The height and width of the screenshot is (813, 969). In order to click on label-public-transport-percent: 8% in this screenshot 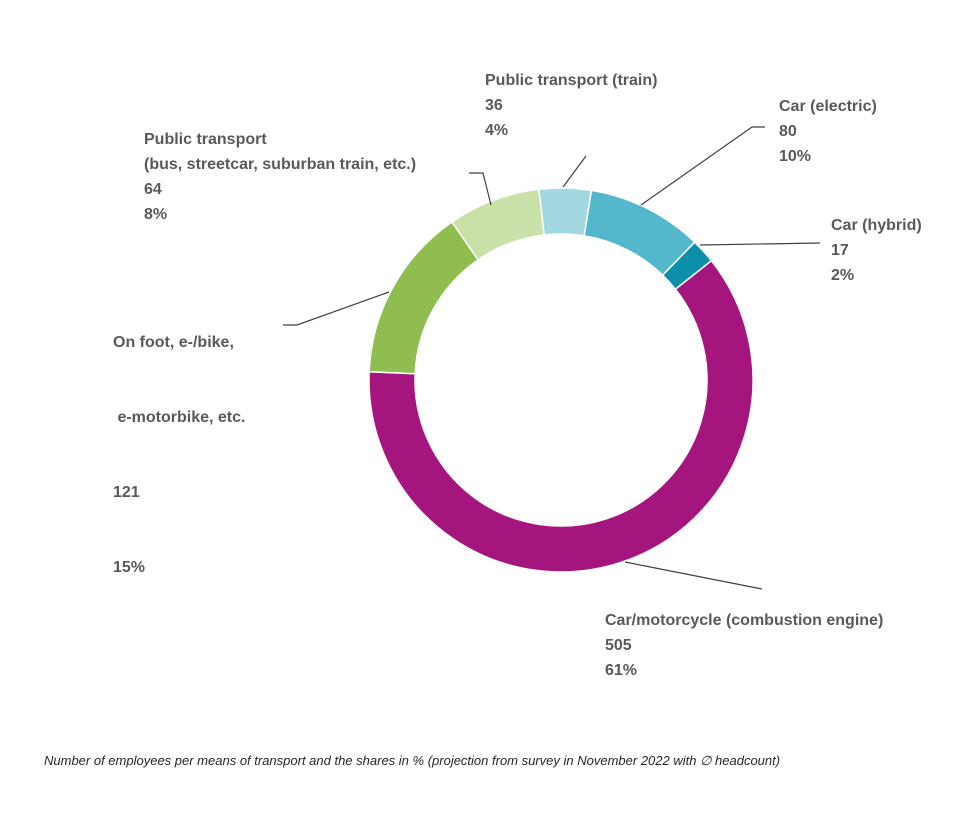, I will do `click(156, 214)`.